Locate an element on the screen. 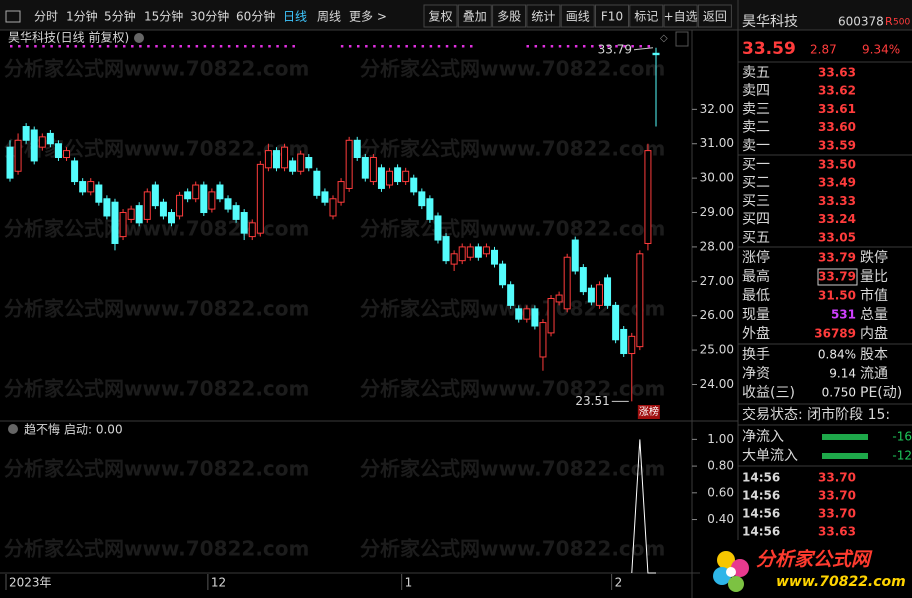 The height and width of the screenshot is (598, 912). low-label: 23.51 is located at coordinates (592, 401).